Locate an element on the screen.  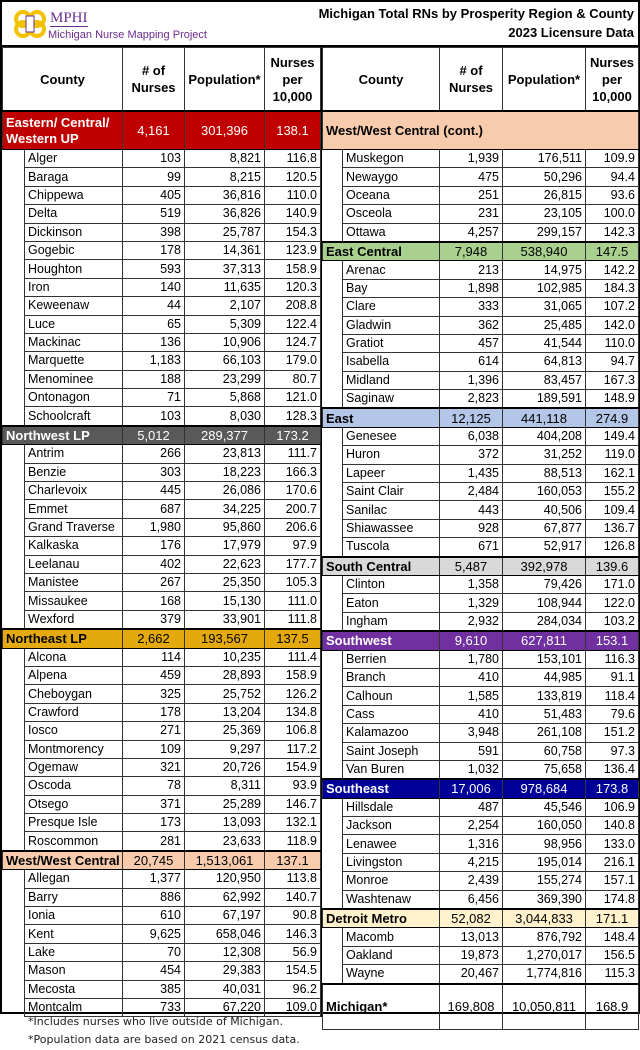
county-name: Lapeer is located at coordinates (391, 473).